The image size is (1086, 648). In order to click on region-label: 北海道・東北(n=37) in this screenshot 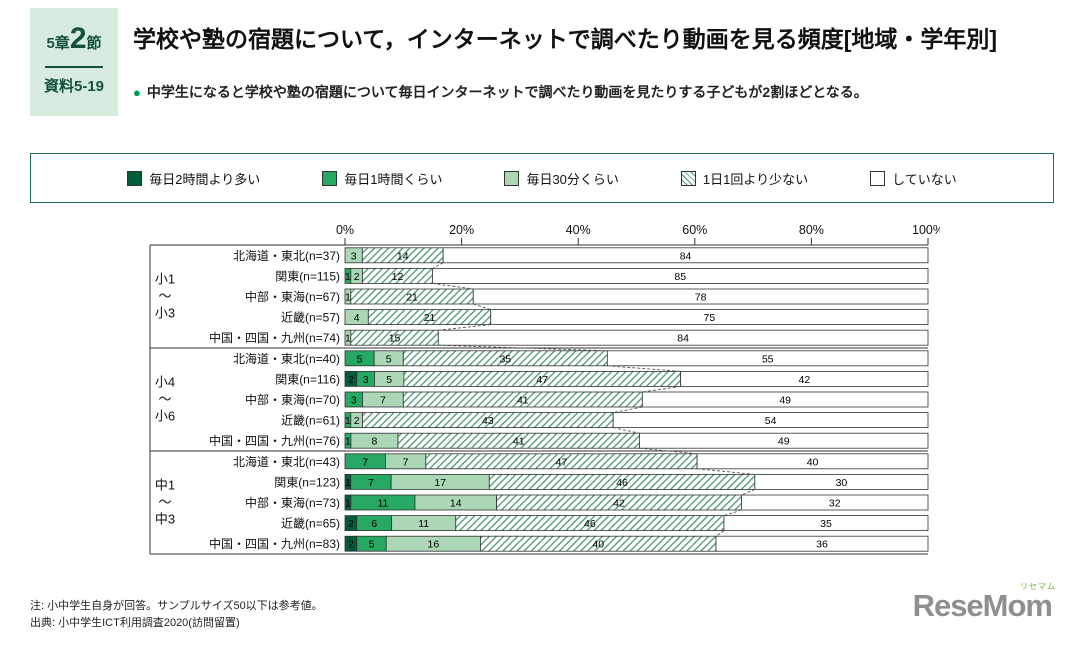, I will do `click(286, 255)`.